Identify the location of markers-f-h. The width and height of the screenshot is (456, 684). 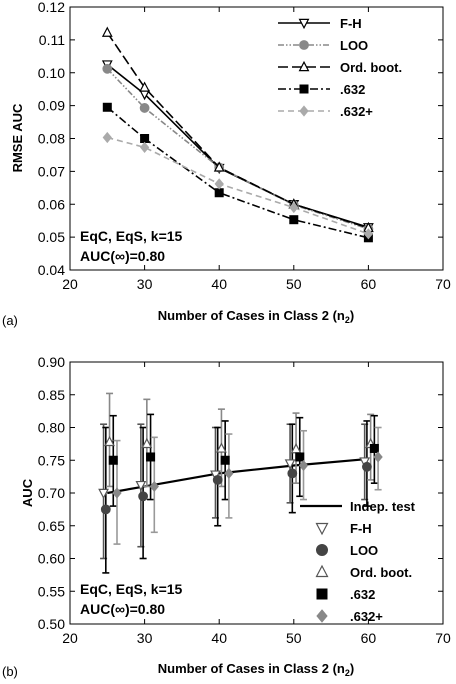
(234, 478).